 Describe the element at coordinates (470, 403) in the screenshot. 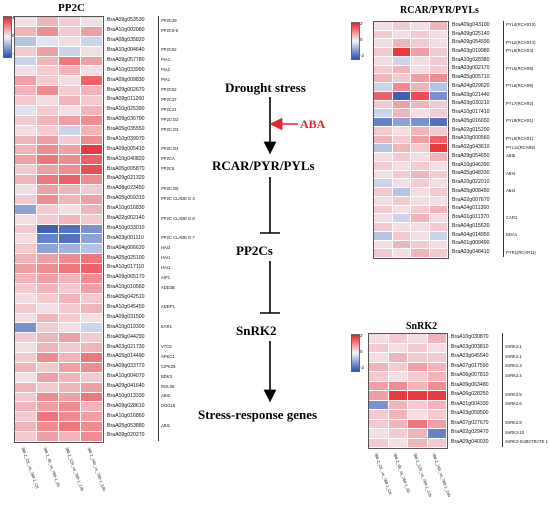

I see `snrk2-gene-id: BraA01g004330` at that location.